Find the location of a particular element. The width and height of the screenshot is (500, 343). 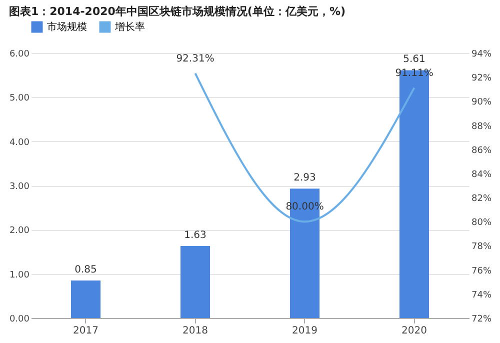

y2-tick-label: 82% is located at coordinates (482, 199).